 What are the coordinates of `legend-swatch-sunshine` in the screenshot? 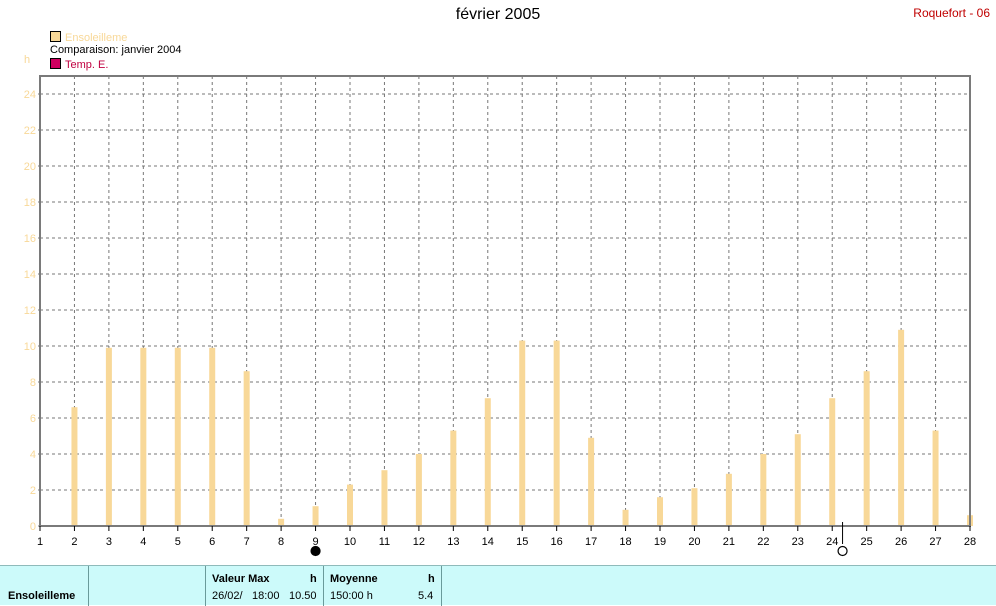 It's located at (55, 36).